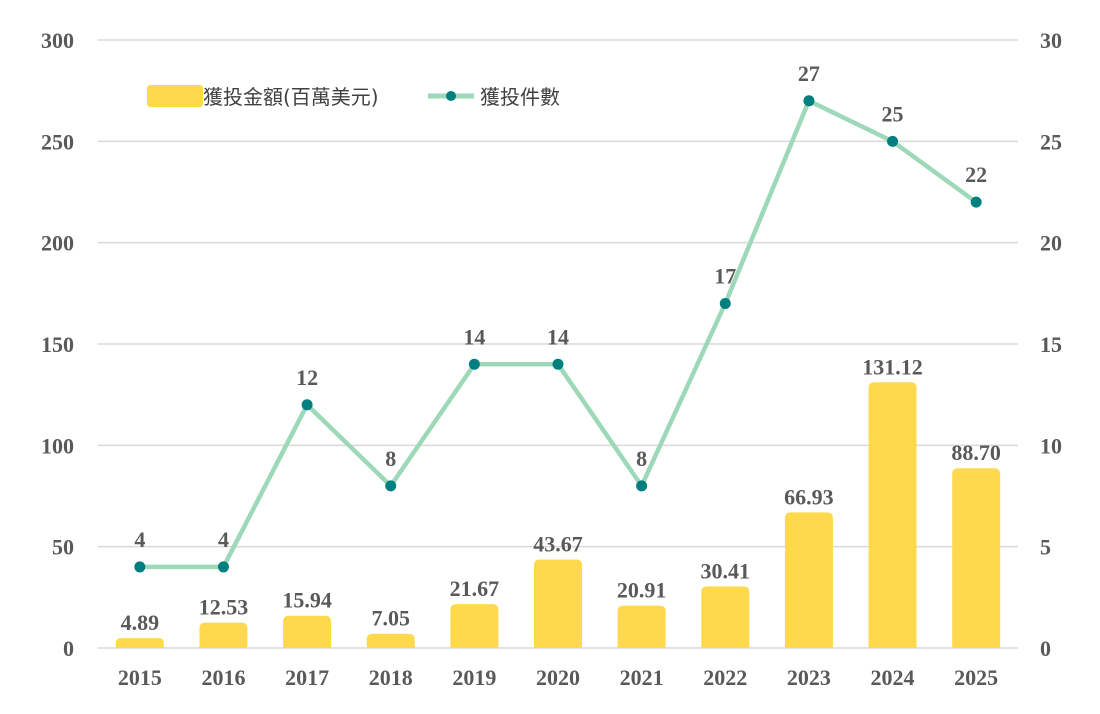 The width and height of the screenshot is (1100, 714). What do you see at coordinates (475, 588) in the screenshot?
I see `bar-value-label: 21.67` at bounding box center [475, 588].